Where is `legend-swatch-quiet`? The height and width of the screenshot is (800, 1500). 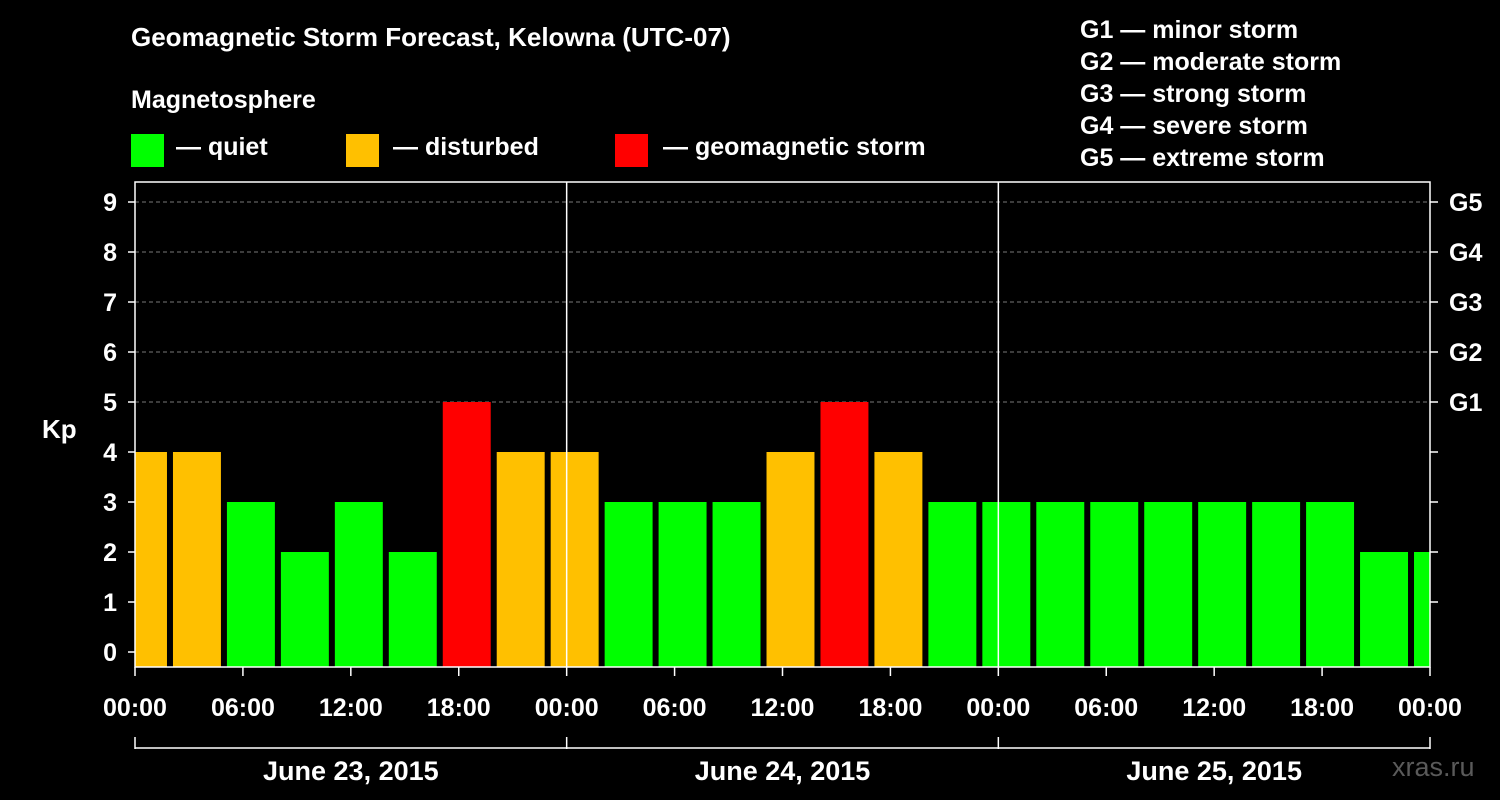
legend-swatch-quiet is located at coordinates (147, 150).